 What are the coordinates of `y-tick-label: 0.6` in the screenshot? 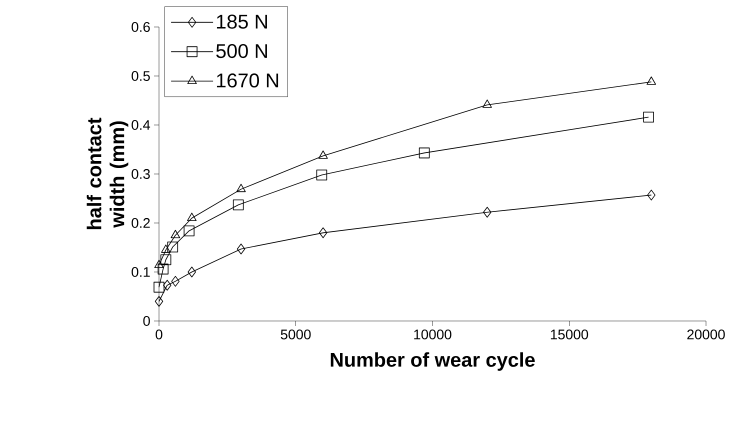 It's located at (141, 27).